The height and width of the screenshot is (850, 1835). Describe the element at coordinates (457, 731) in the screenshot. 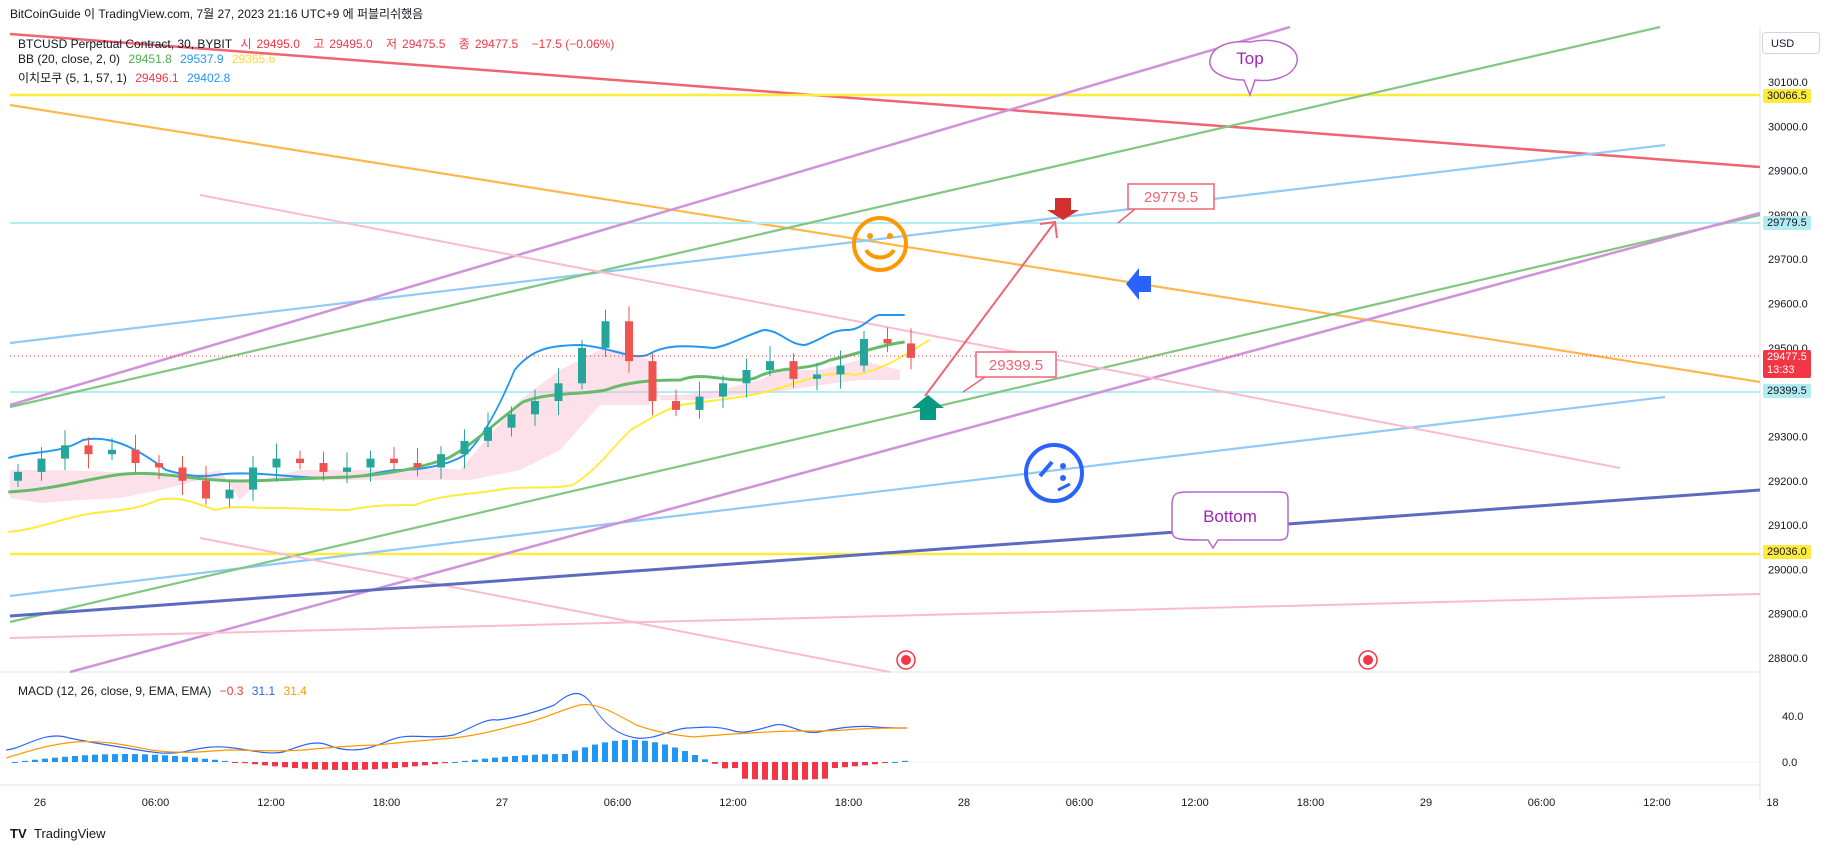

I see `macd-signal-line` at that location.